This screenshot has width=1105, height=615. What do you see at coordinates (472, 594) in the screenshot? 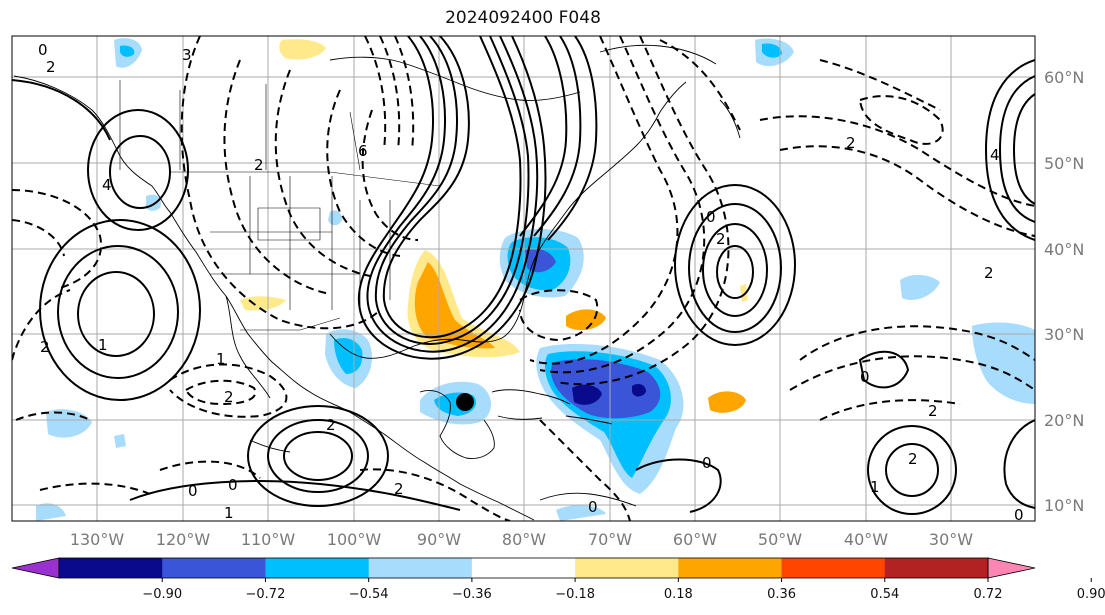
I see `colorbar-tick-label: −0.36` at bounding box center [472, 594].